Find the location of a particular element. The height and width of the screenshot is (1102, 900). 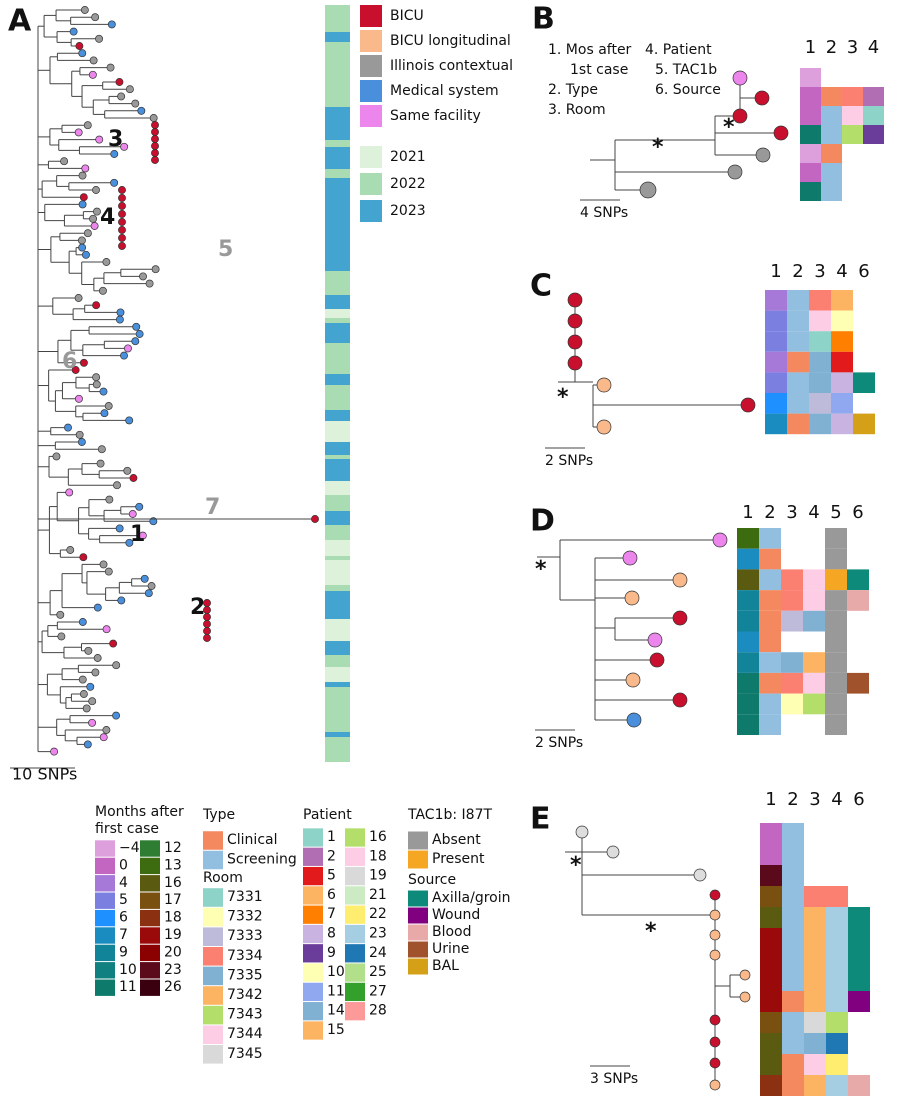

scale-label: 3 SNPs is located at coordinates (614, 1079).